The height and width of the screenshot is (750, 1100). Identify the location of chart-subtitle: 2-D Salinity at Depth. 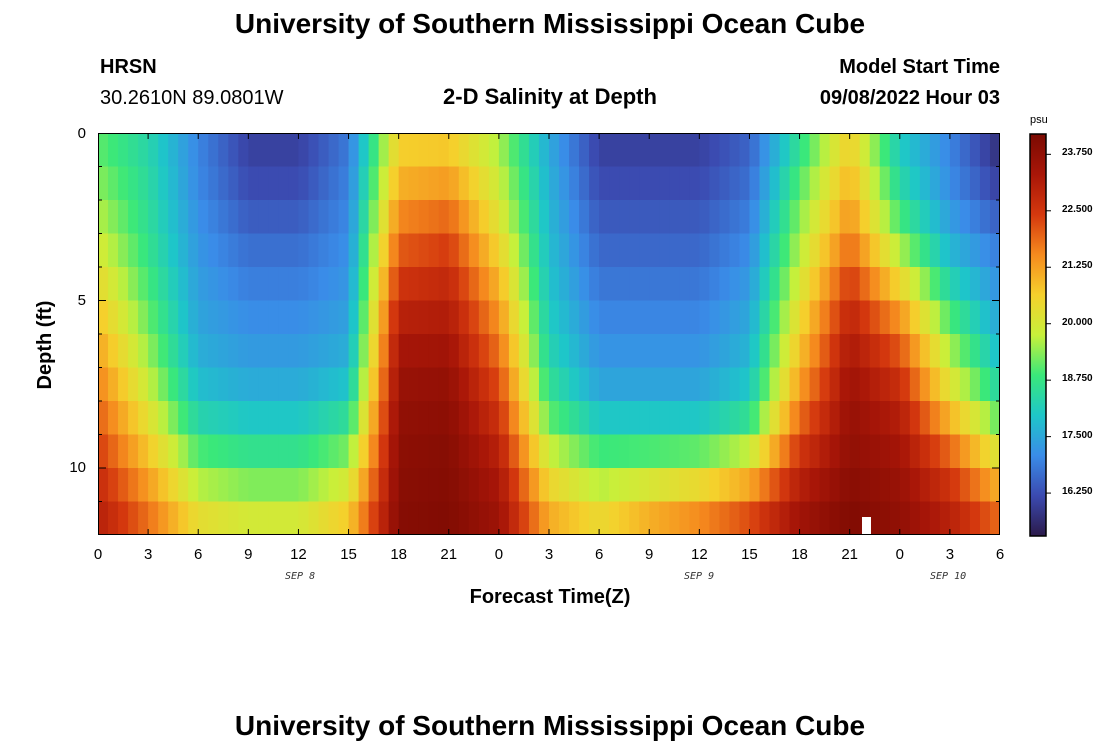
(550, 96).